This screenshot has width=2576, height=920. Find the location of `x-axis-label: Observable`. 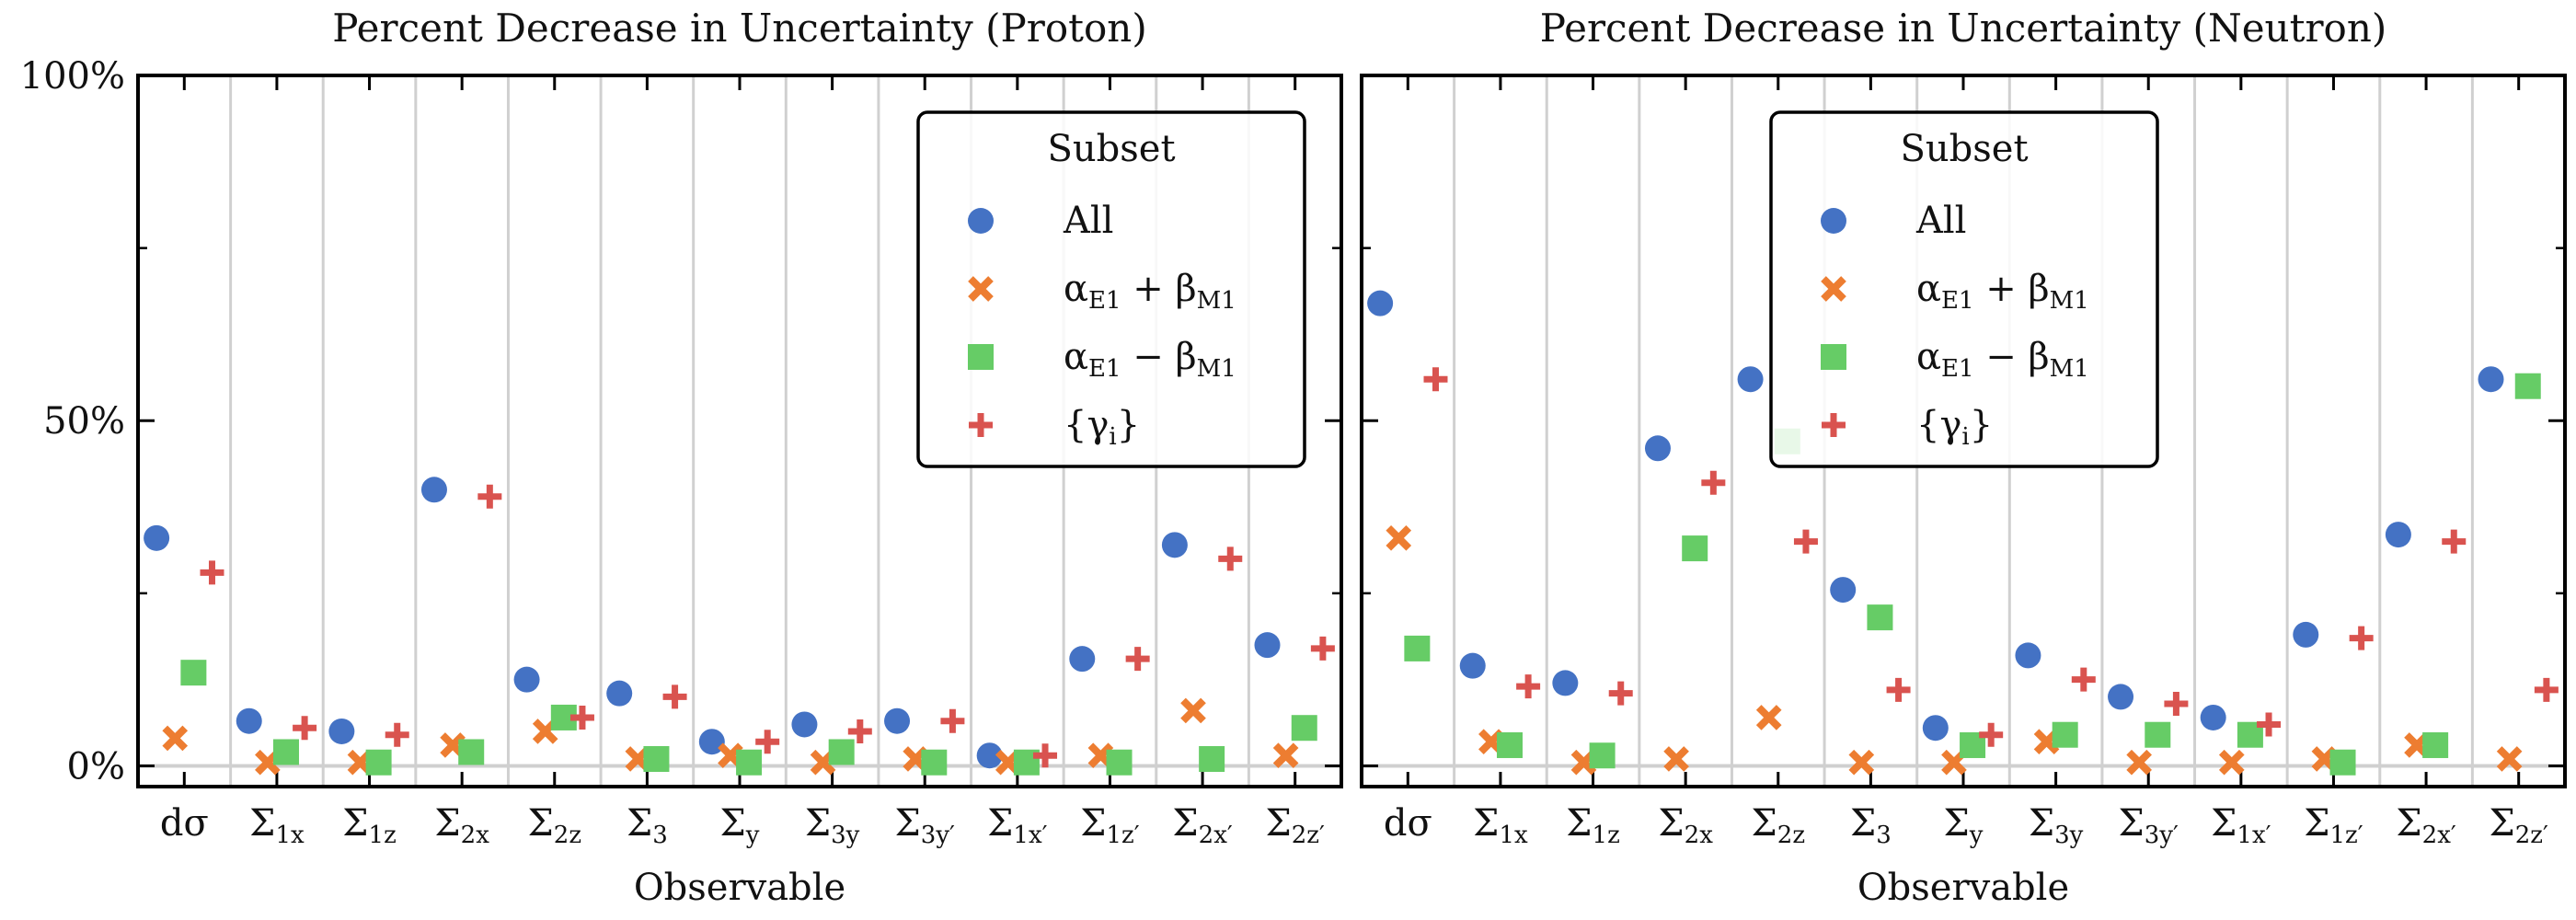

x-axis-label: Observable is located at coordinates (1963, 888).